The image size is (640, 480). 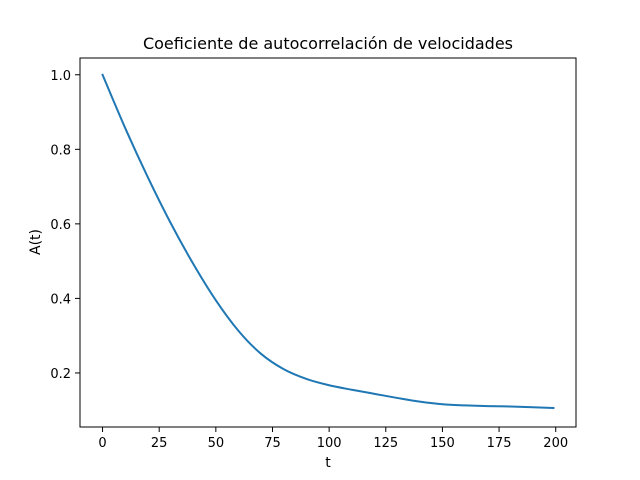 I want to click on y-axis-label: A(t), so click(x=36, y=242).